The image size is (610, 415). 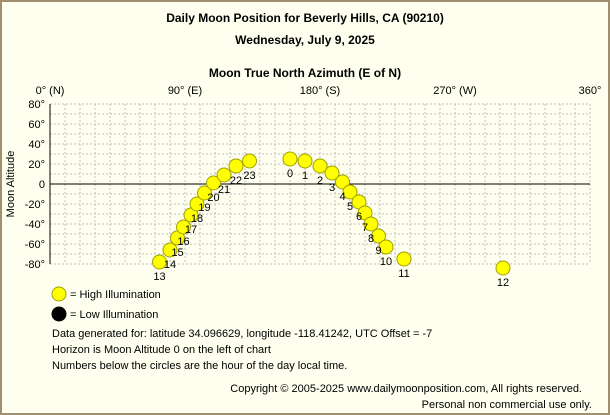 What do you see at coordinates (11, 184) in the screenshot?
I see `y-axis-title: Moon Altitude` at bounding box center [11, 184].